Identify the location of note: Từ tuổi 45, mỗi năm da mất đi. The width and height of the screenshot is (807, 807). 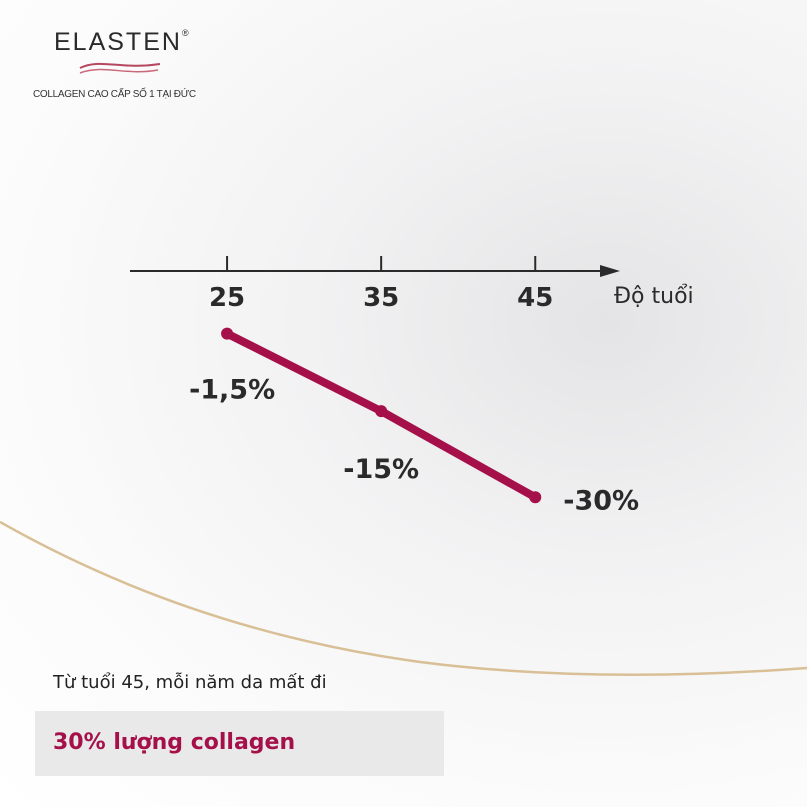
(190, 682).